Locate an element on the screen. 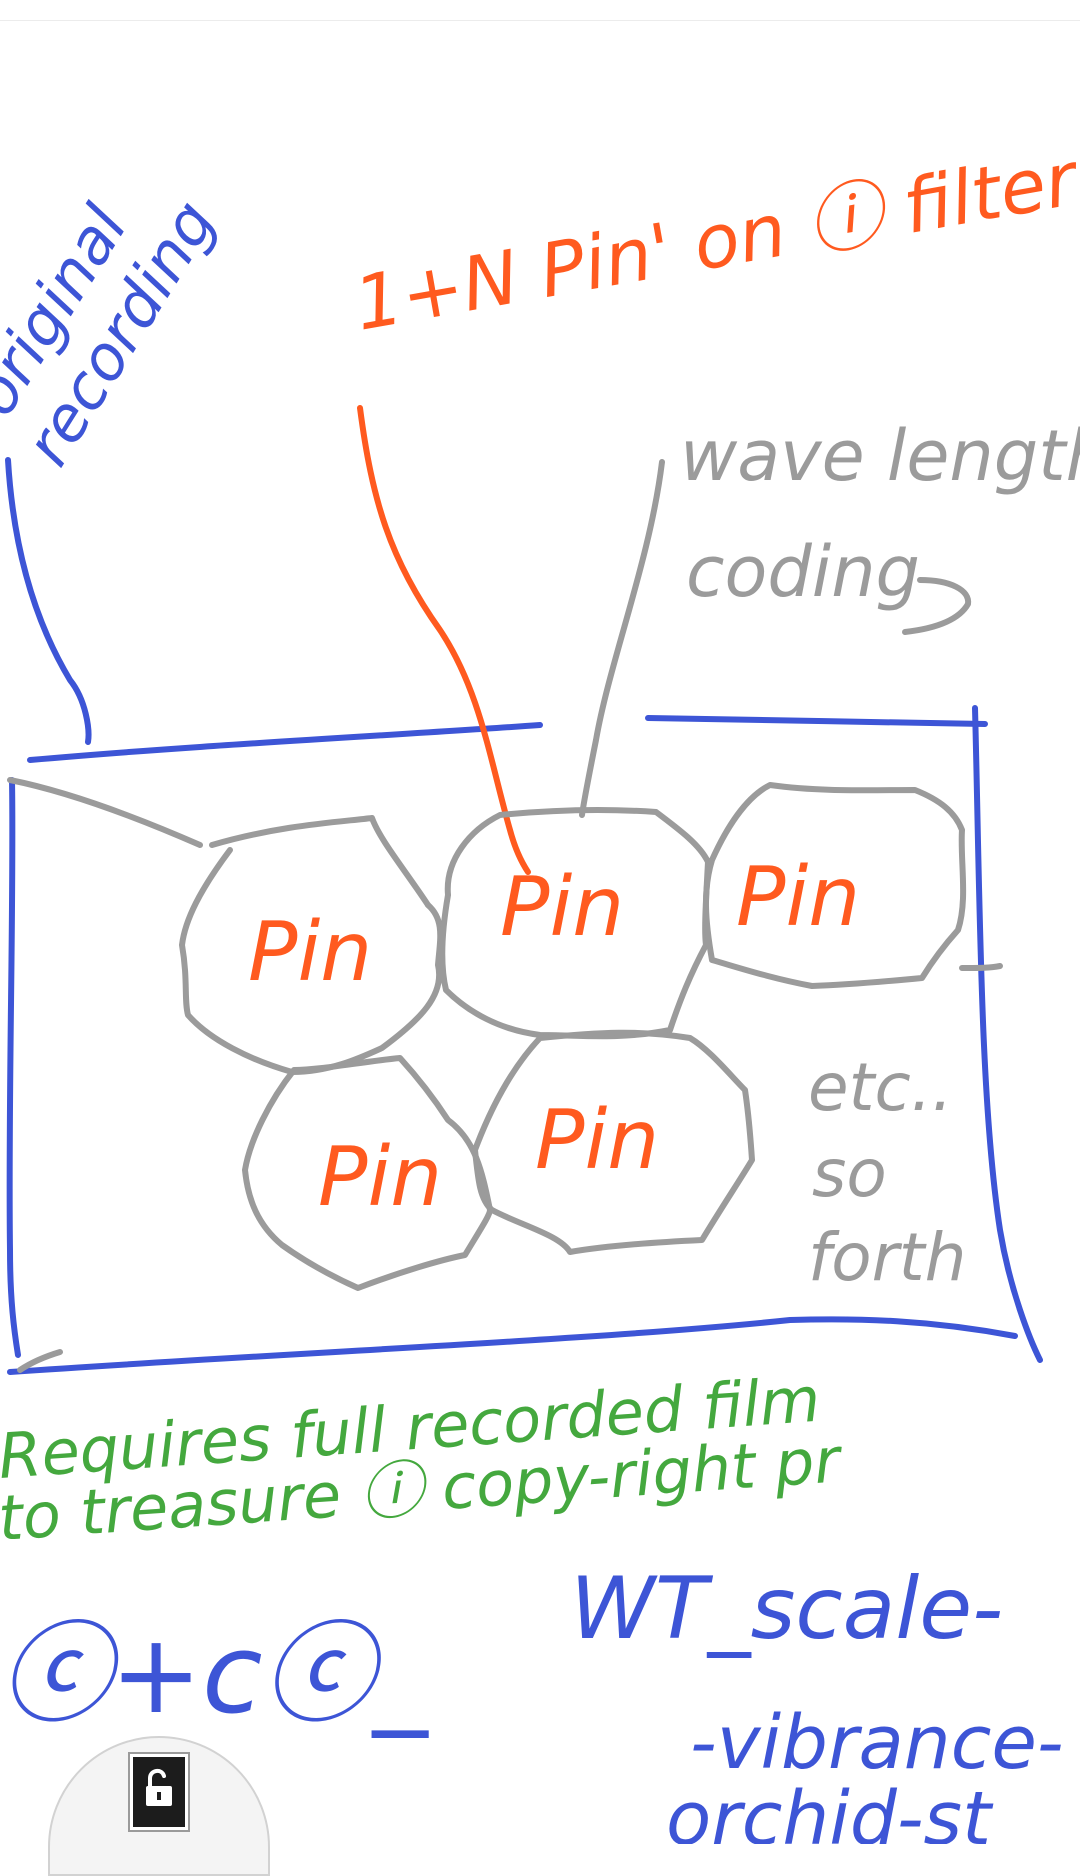  note-copyright-sign: ⓒ+cⓒ_ is located at coordinates (215, 1674).